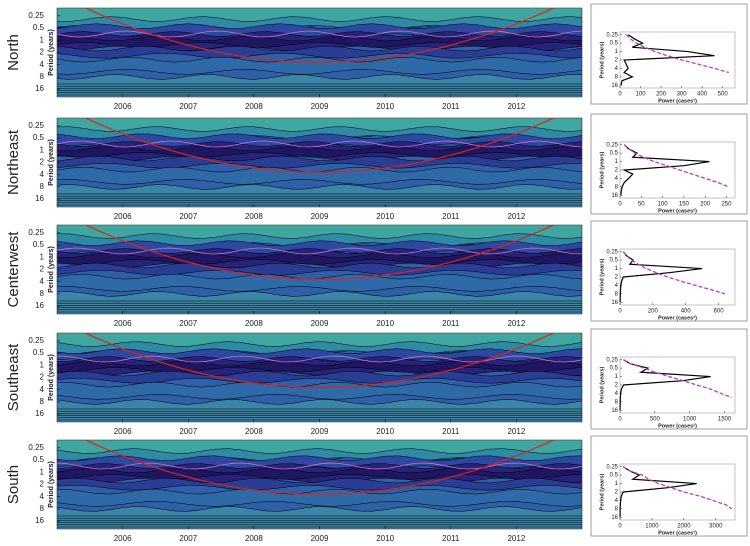 This screenshot has width=750, height=546. What do you see at coordinates (13, 484) in the screenshot?
I see `region-title: South` at bounding box center [13, 484].